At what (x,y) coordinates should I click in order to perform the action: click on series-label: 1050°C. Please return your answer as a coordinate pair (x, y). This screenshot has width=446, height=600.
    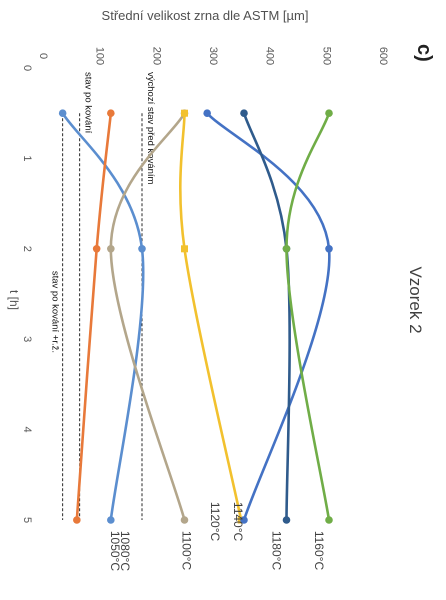
    Looking at the image, I should click on (115, 551).